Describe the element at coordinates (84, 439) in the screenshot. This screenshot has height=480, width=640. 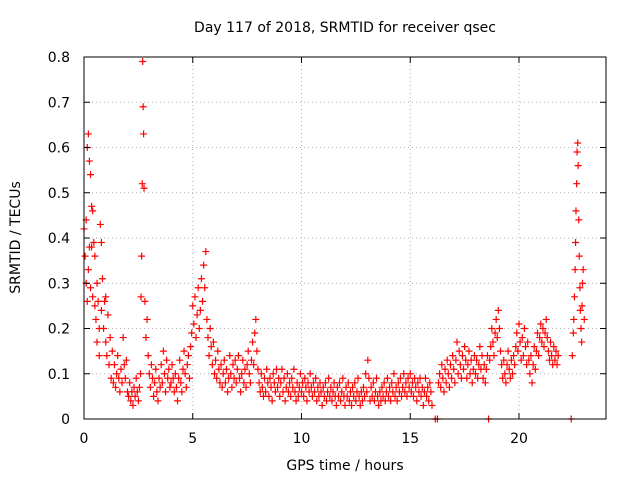
I see `x-tick-label: 0` at that location.